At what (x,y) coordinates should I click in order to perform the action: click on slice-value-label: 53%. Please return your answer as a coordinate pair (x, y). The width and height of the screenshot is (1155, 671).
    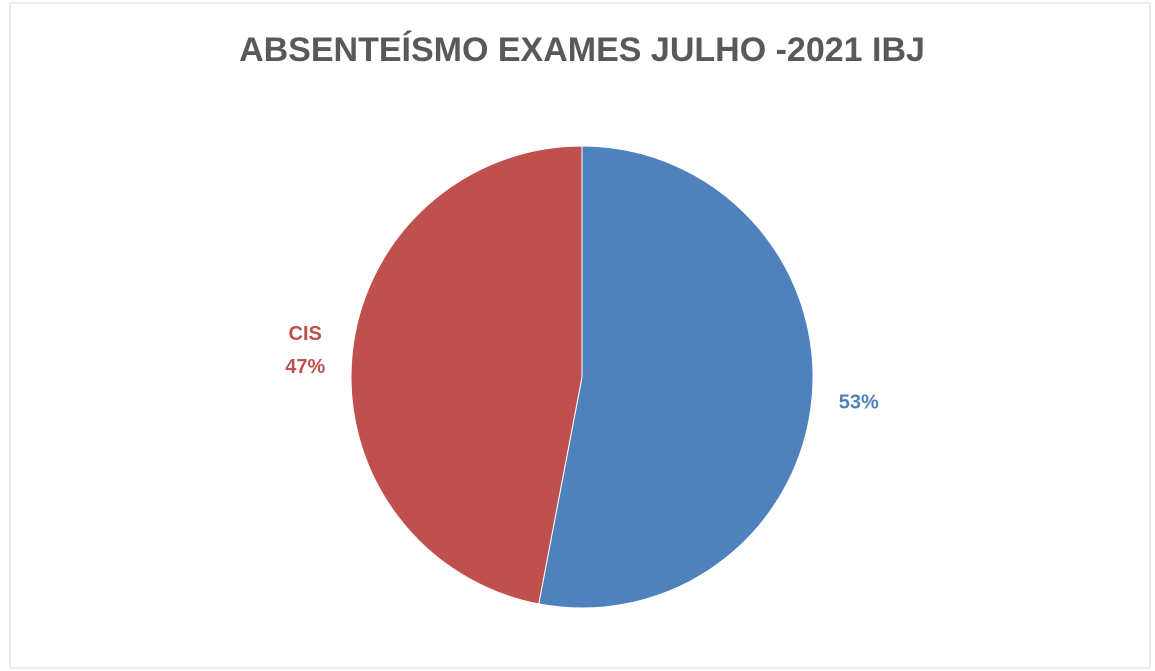
    Looking at the image, I should click on (859, 402).